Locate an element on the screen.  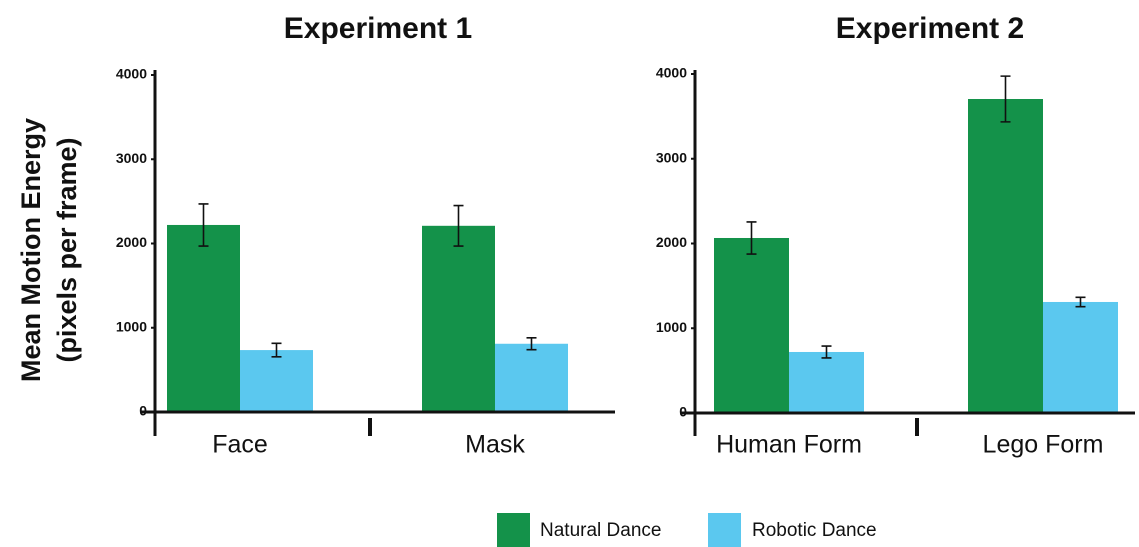
chart-title: Experiment 2 is located at coordinates (930, 28).